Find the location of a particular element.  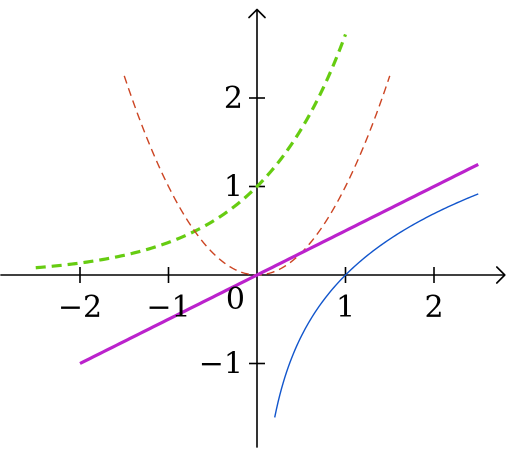

x-tick-label: 2 is located at coordinates (433, 307).